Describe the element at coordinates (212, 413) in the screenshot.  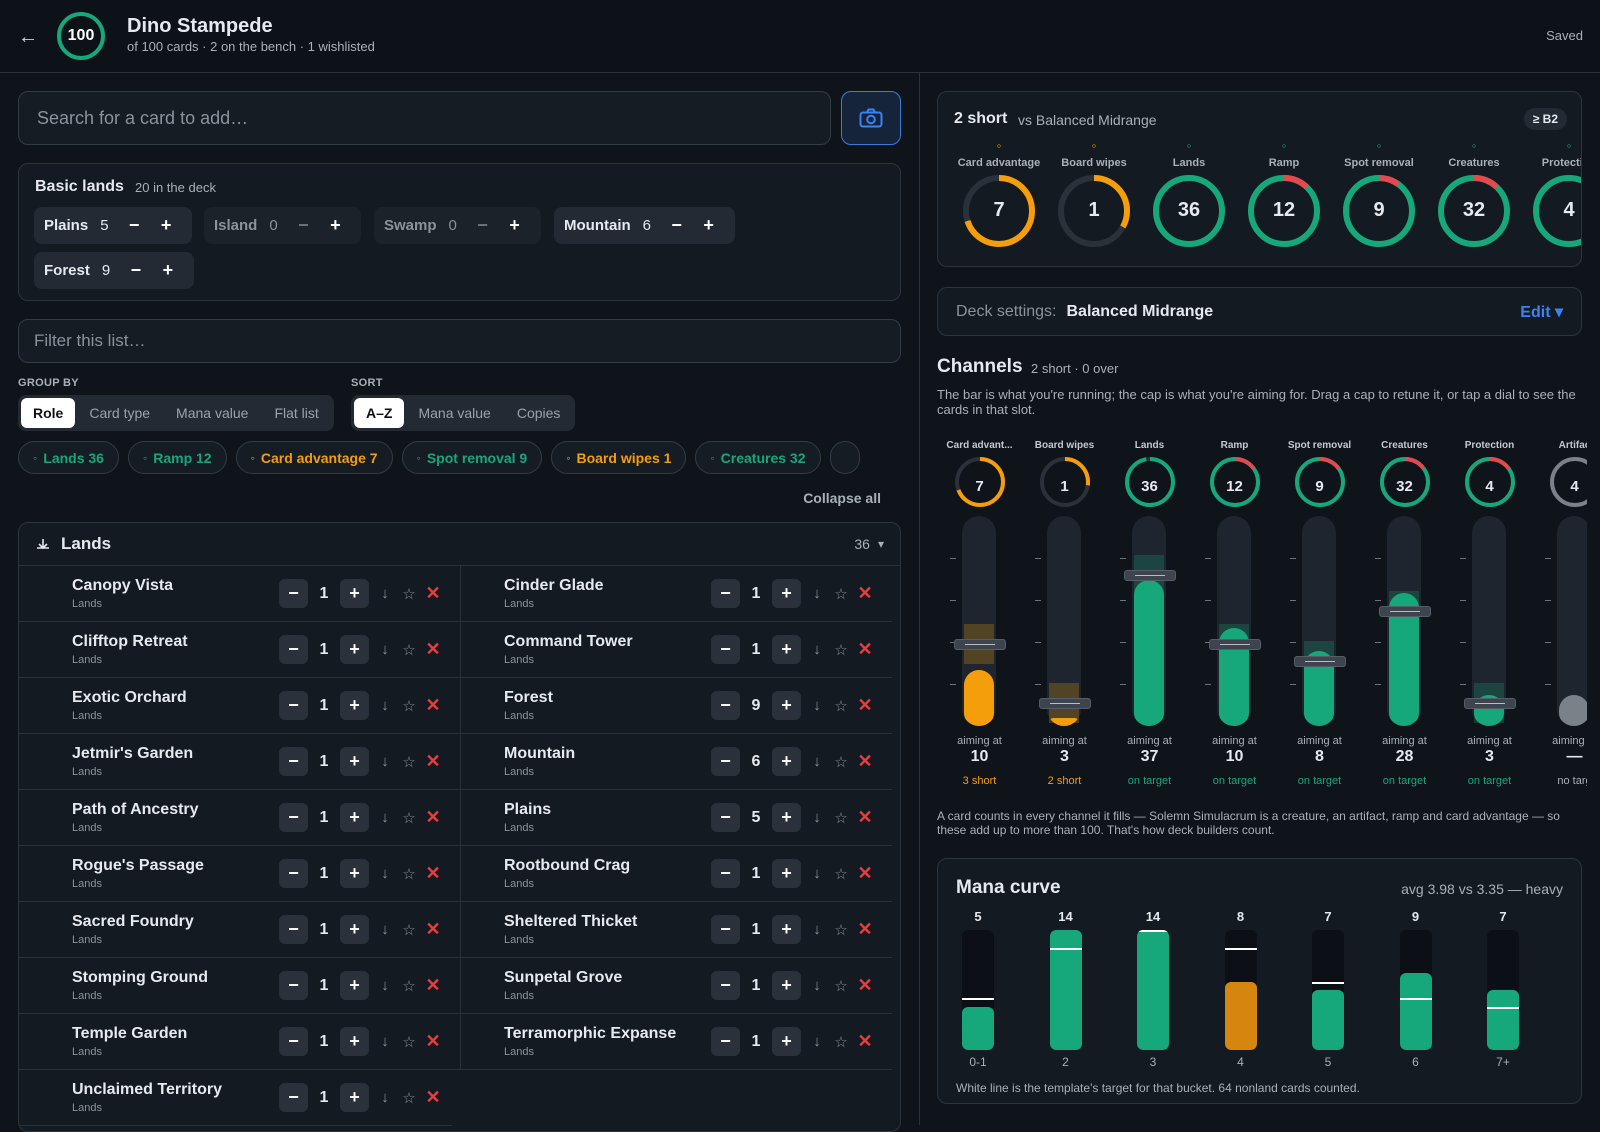
I see `group-option-mana-value: Mana value` at that location.